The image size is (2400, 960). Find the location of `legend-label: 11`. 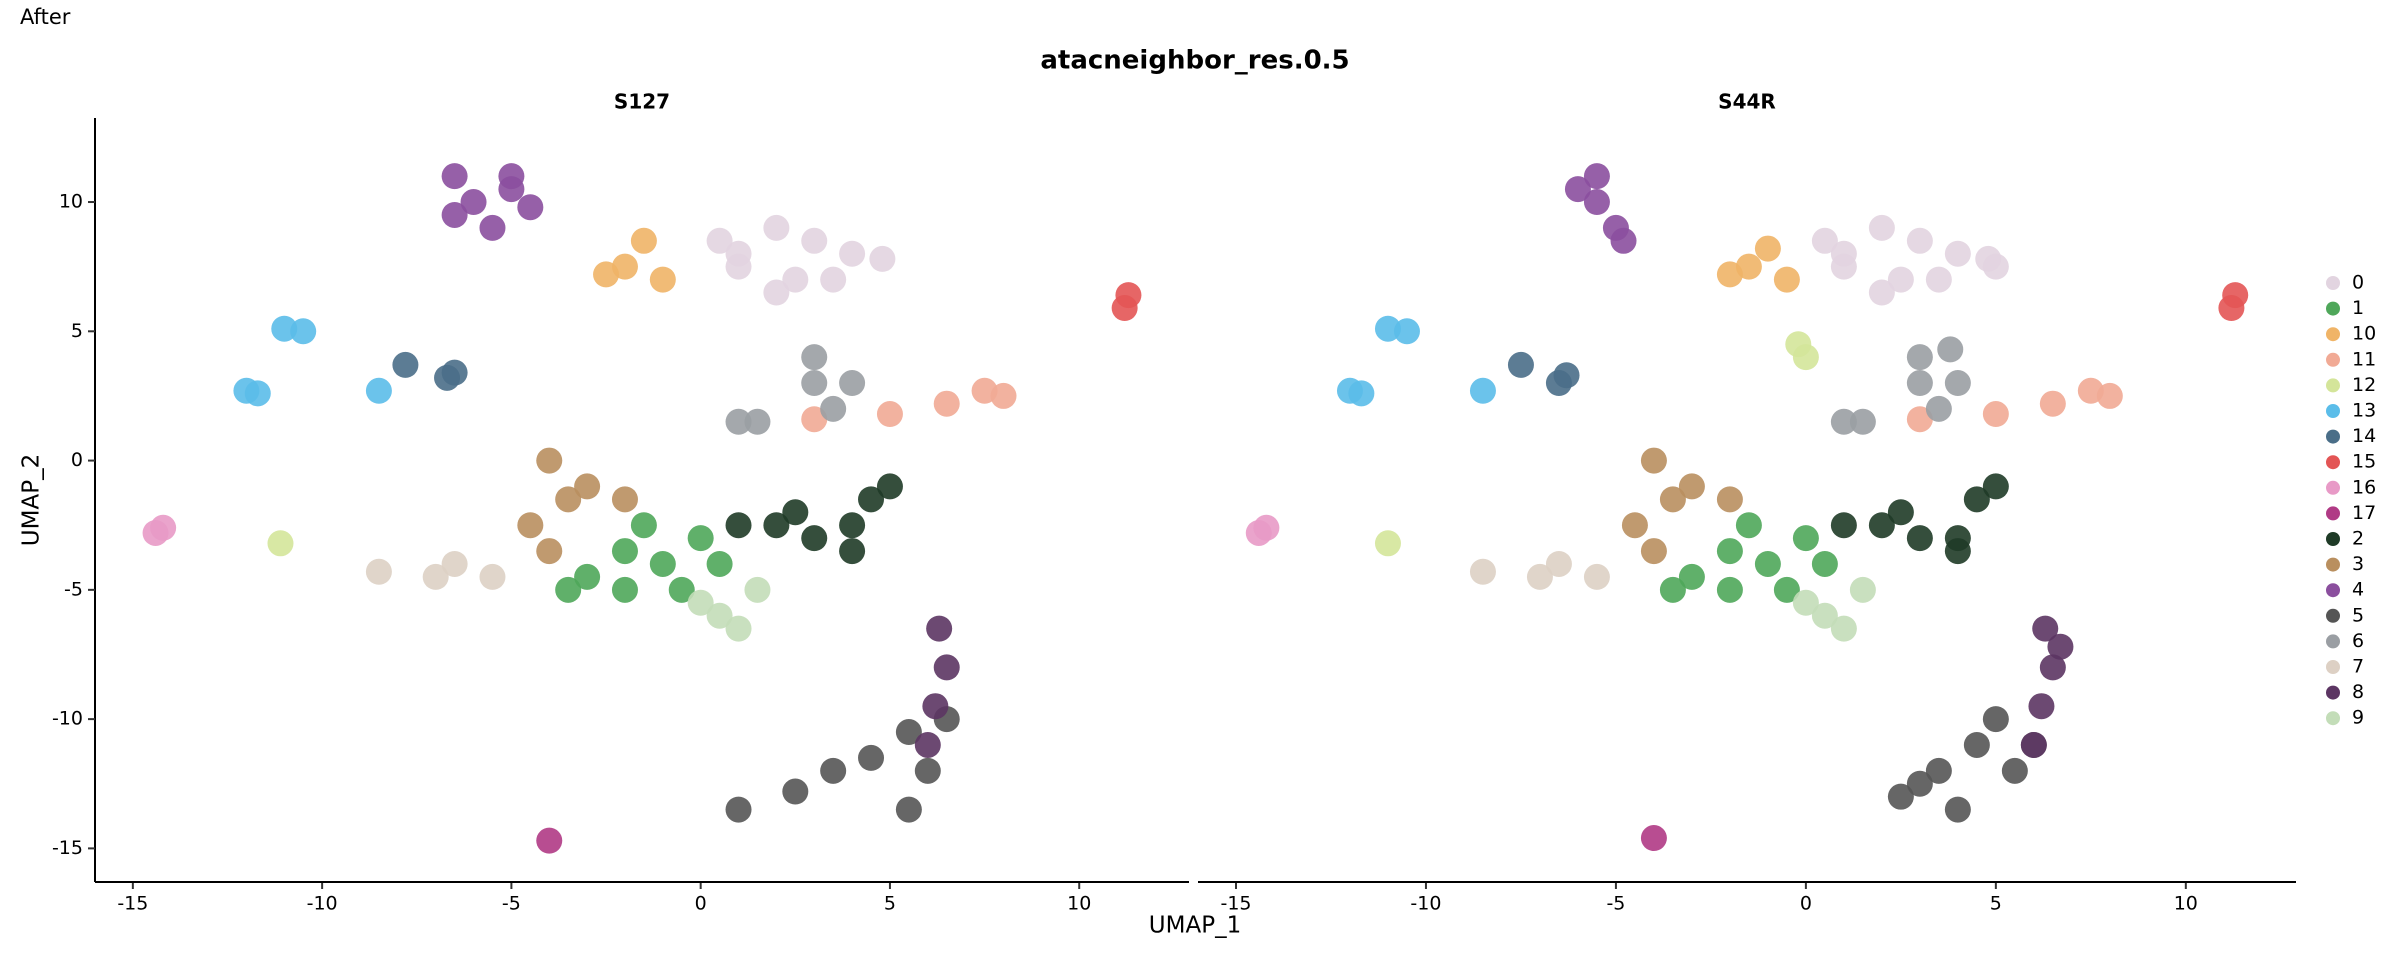

legend-label: 11 is located at coordinates (2364, 359).